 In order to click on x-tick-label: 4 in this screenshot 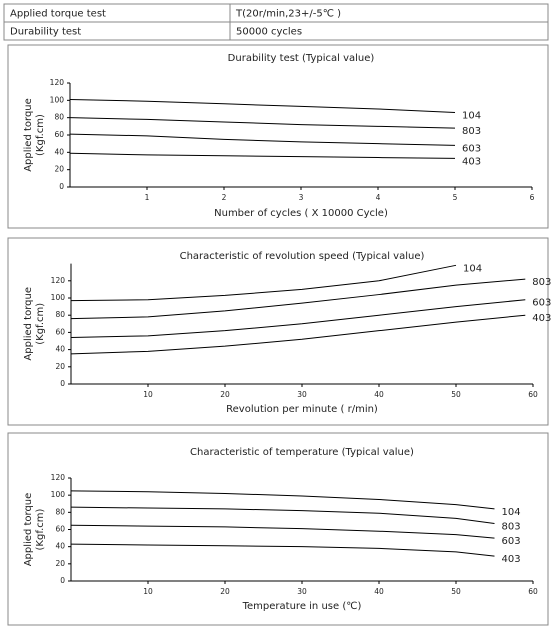, I will do `click(378, 197)`.